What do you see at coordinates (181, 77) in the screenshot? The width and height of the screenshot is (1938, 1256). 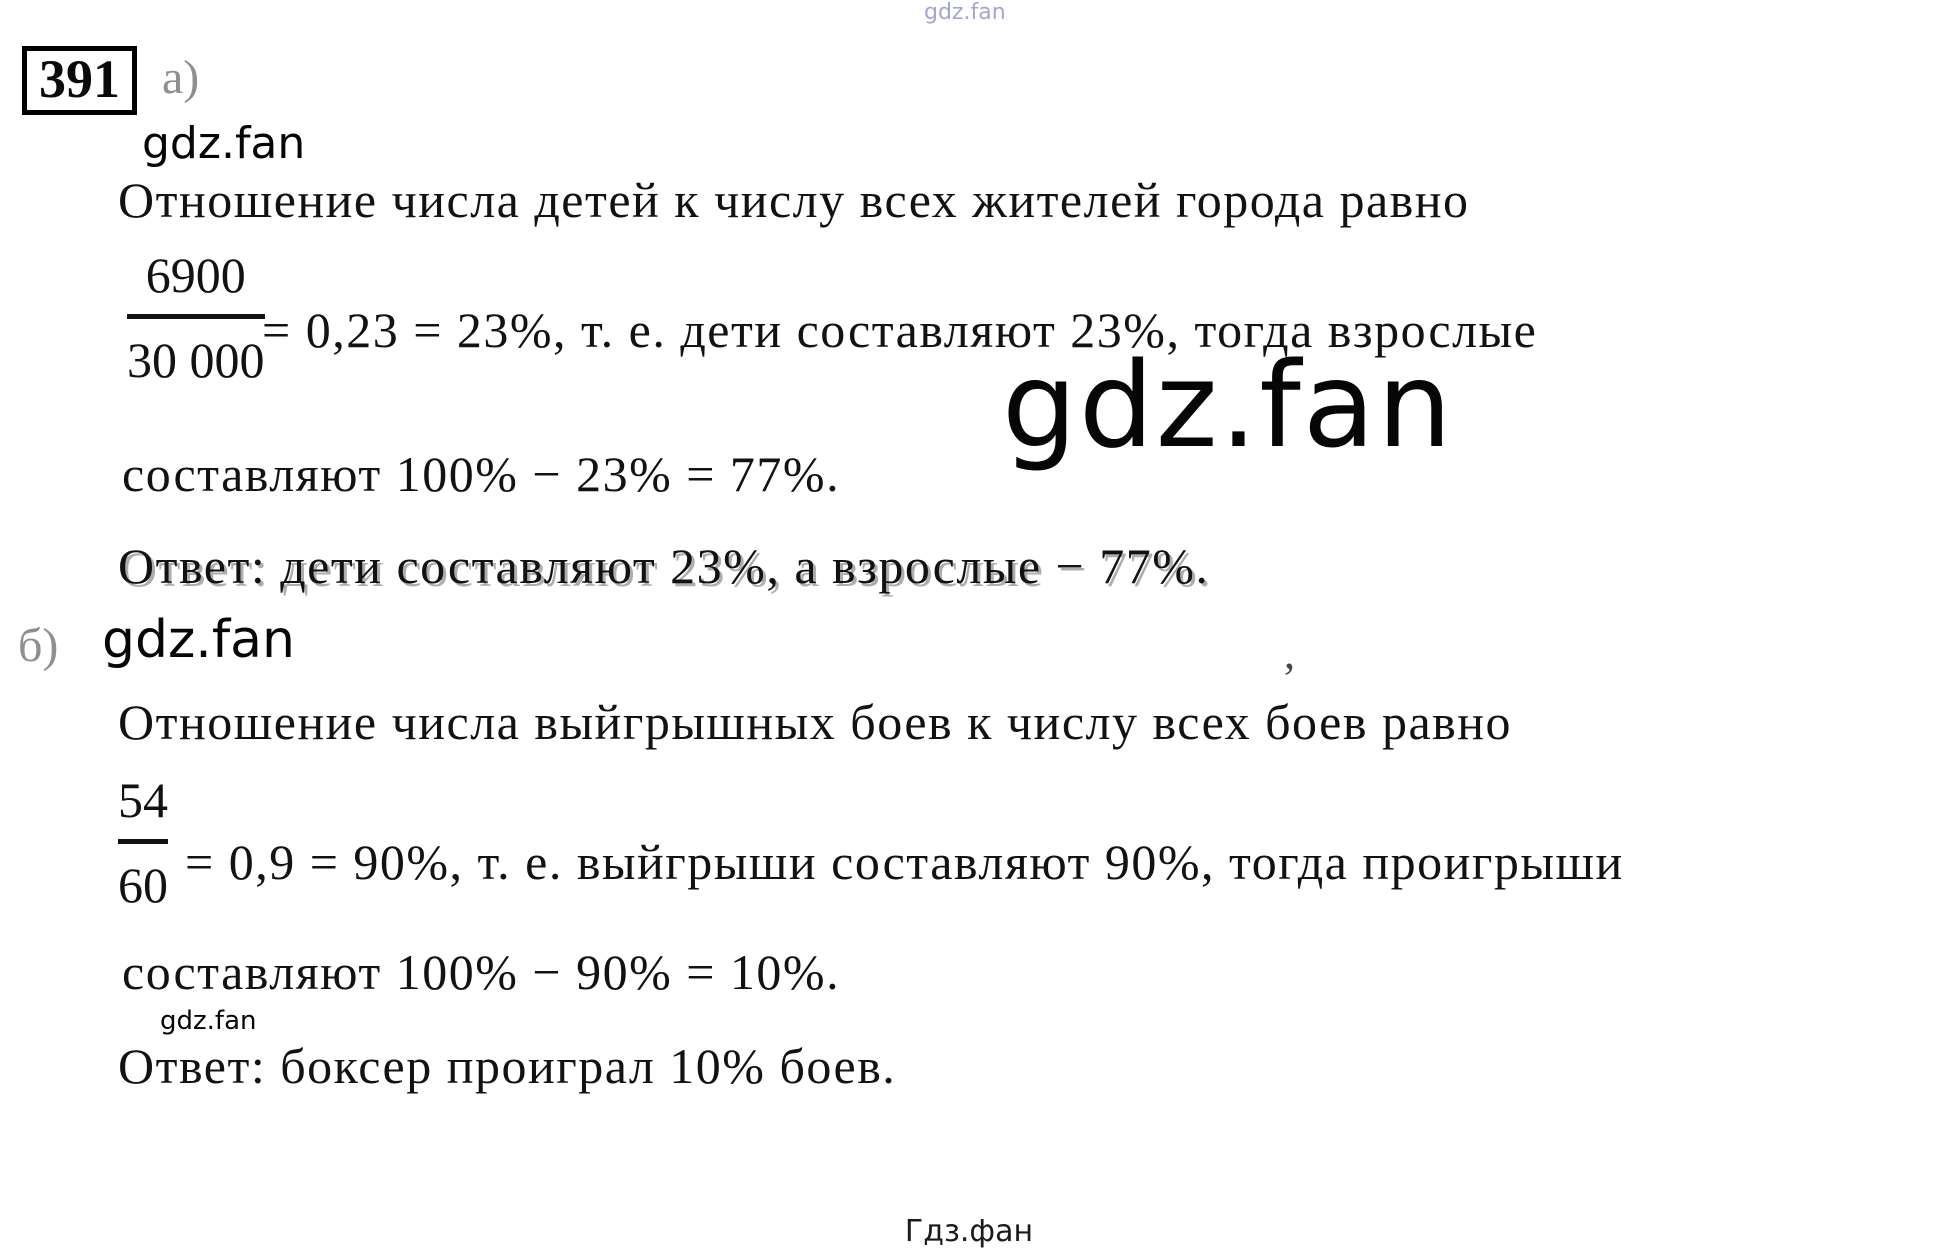 I see `part-a-label: а)` at bounding box center [181, 77].